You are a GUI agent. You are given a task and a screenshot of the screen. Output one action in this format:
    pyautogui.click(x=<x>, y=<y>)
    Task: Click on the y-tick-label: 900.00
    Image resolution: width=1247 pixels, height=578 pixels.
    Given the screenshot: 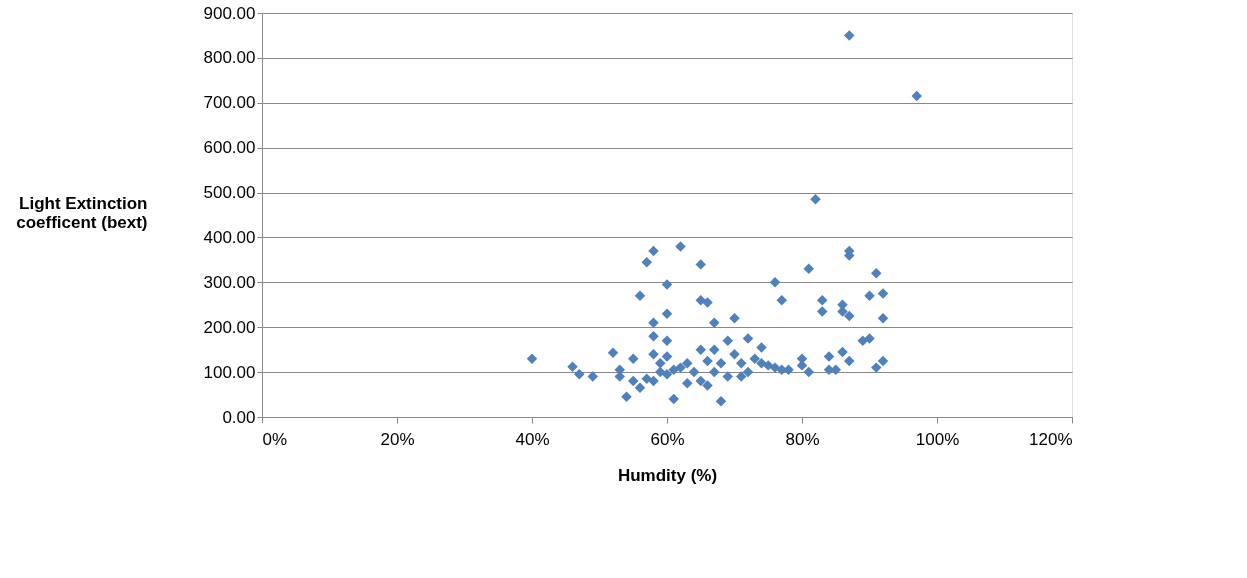 What is the action you would take?
    pyautogui.click(x=229, y=13)
    